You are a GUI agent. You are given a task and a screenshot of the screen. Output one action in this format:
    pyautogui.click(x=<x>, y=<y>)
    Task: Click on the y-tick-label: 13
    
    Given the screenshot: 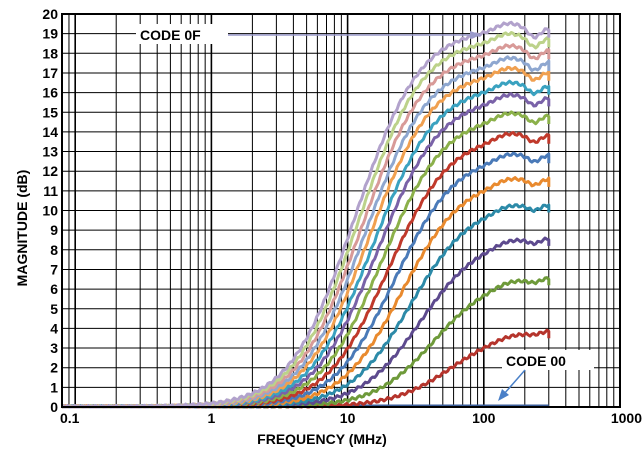 What is the action you would take?
    pyautogui.click(x=50, y=152)
    